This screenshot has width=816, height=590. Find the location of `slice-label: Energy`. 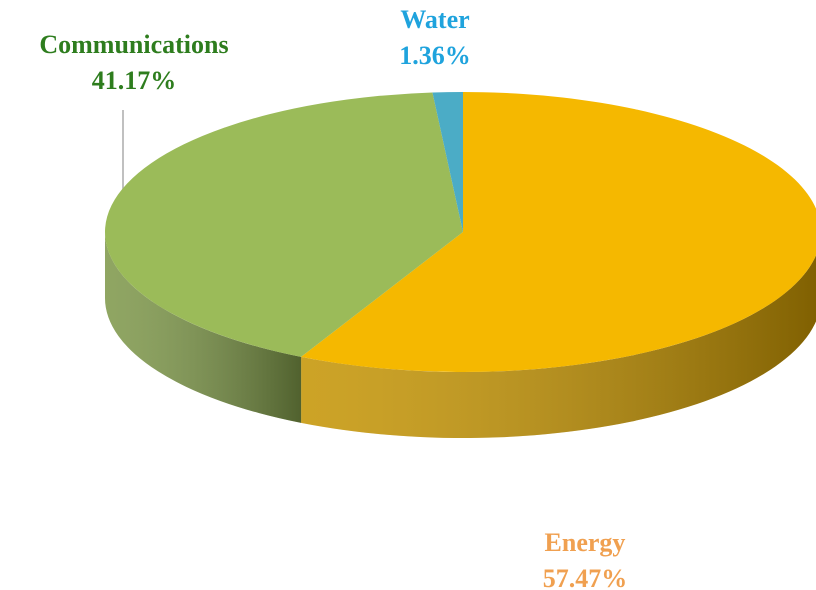

slice-label: Energy is located at coordinates (585, 542).